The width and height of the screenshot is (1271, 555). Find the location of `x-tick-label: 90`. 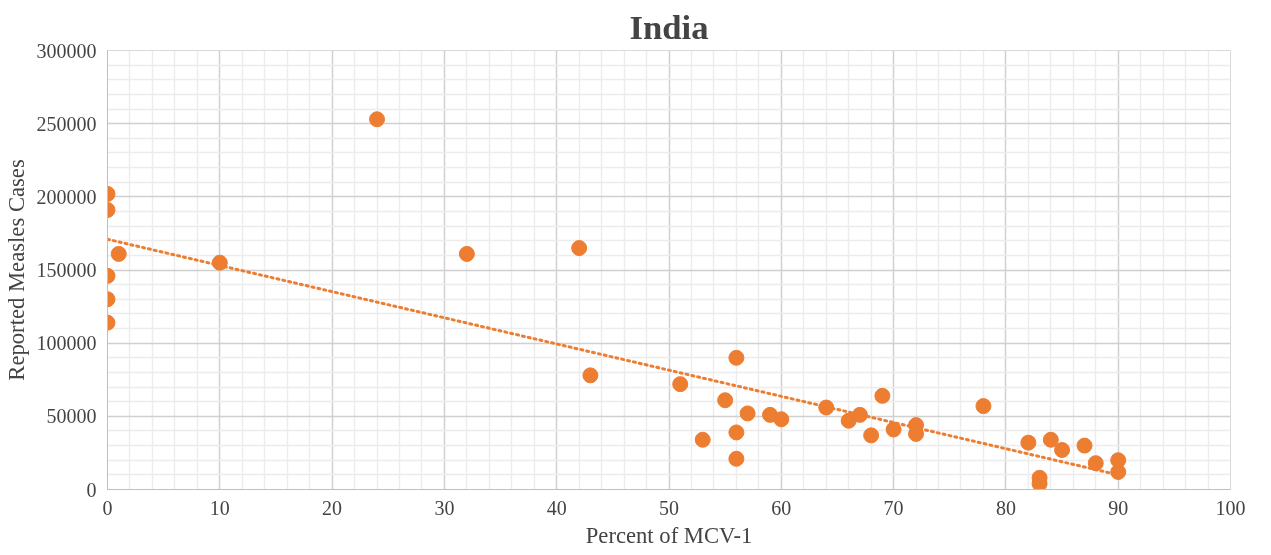

x-tick-label: 90 is located at coordinates (1118, 507).